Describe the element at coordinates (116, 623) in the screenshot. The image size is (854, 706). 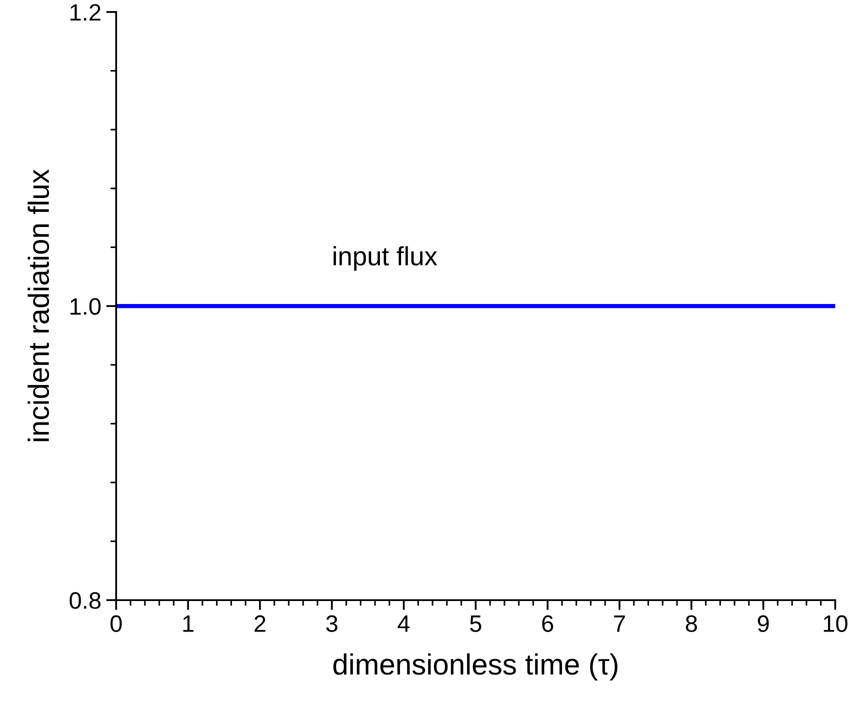
I see `x-tick-label: 0` at that location.